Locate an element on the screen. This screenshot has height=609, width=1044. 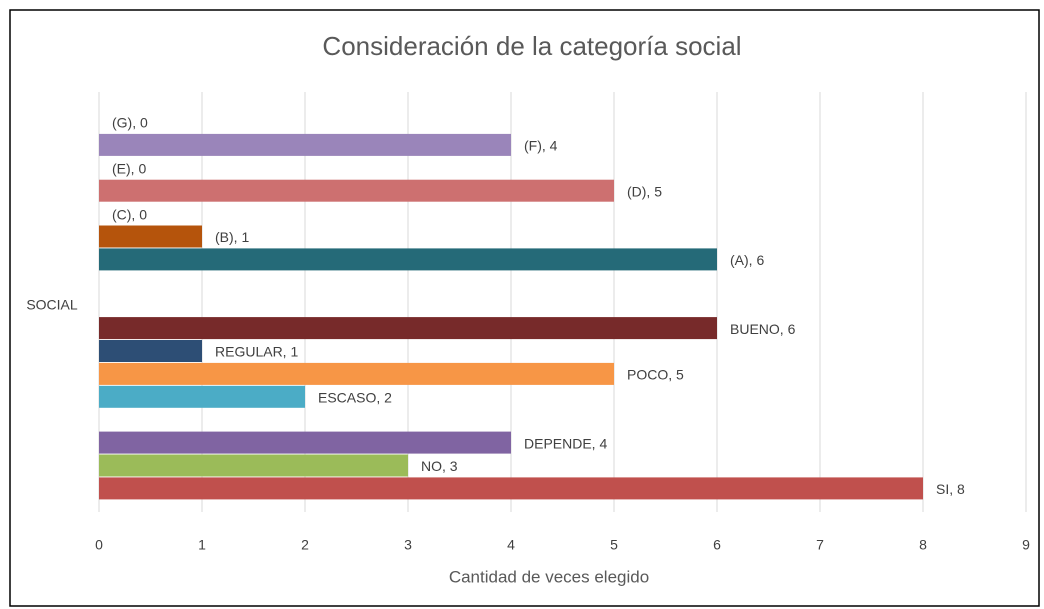
data-label: (D), 5 is located at coordinates (644, 191).